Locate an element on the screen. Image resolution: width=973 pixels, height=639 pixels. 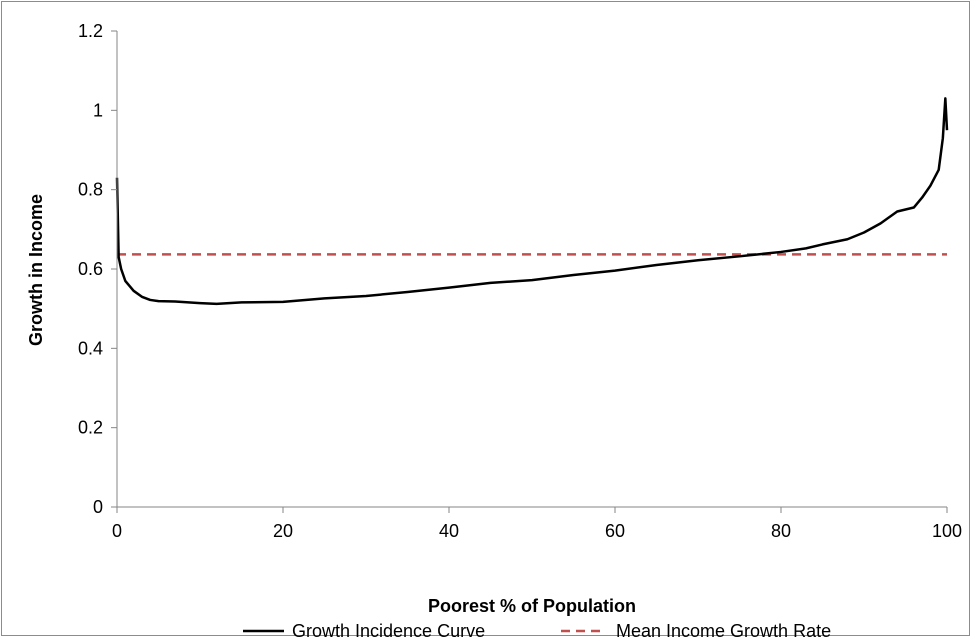
y-axis-ticks: 0 0.2 0.4 0.6 0.8 1 1.2 is located at coordinates (97, 269).